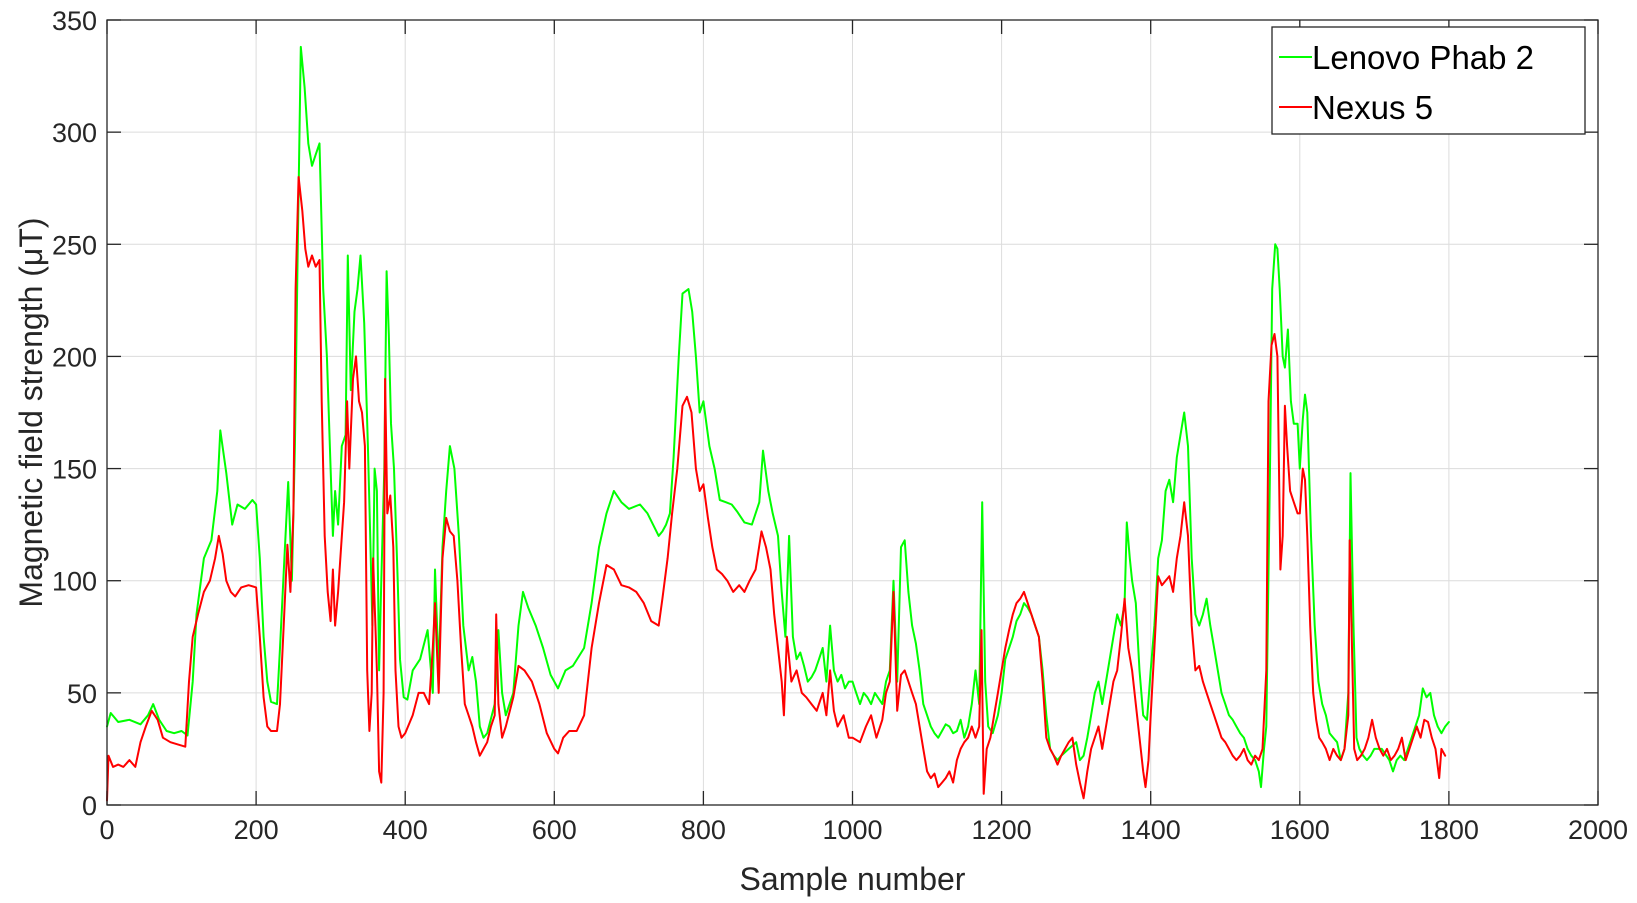 This screenshot has width=1637, height=903. Describe the element at coordinates (1300, 830) in the screenshot. I see `x-tick-label: 1600` at that location.